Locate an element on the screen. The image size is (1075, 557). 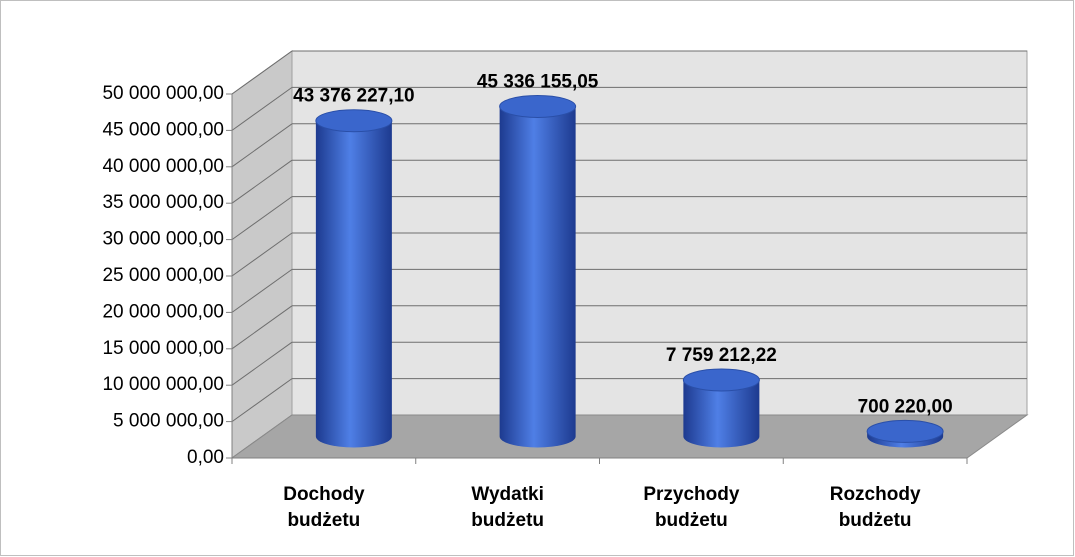
y-tick-label: 30 000 000,00 is located at coordinates (163, 239).